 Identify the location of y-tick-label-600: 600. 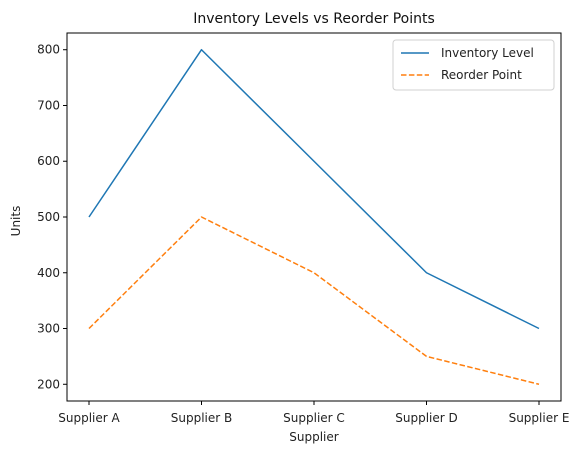
(48, 161).